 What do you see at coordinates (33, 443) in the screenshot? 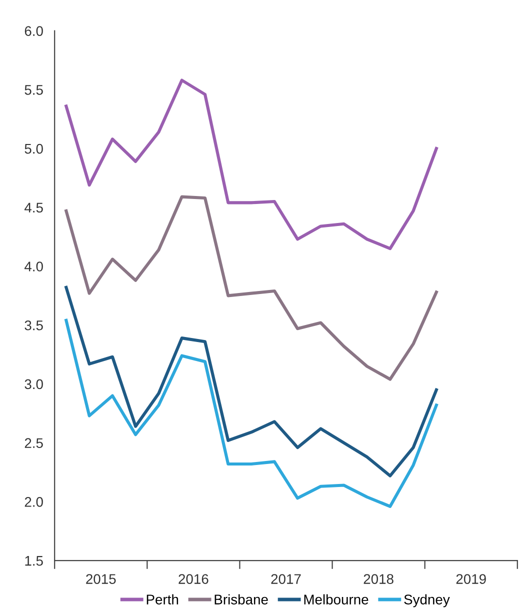
I see `y-tick-label: 2.5` at bounding box center [33, 443].